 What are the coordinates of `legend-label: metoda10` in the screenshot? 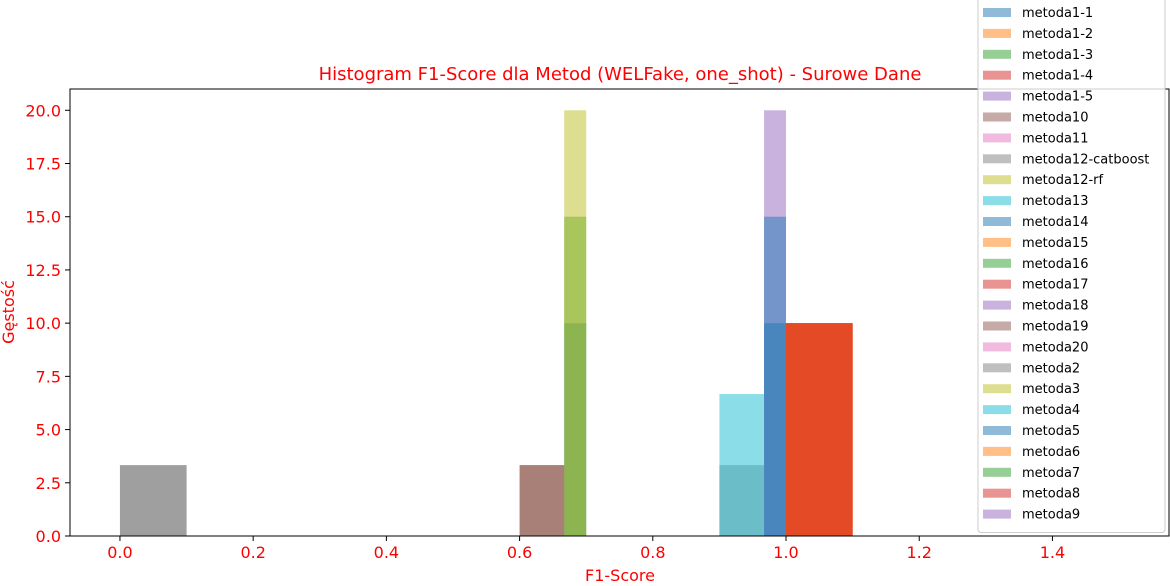 It's located at (1055, 118).